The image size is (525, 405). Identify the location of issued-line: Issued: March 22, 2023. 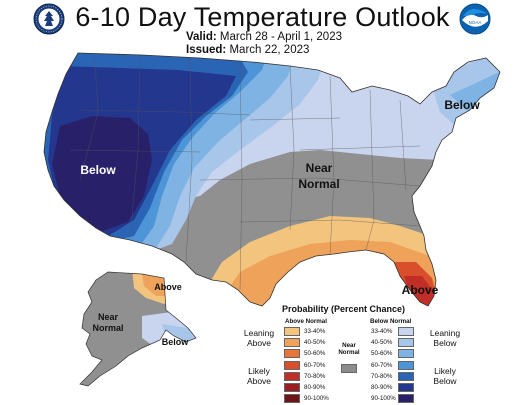
(247, 50).